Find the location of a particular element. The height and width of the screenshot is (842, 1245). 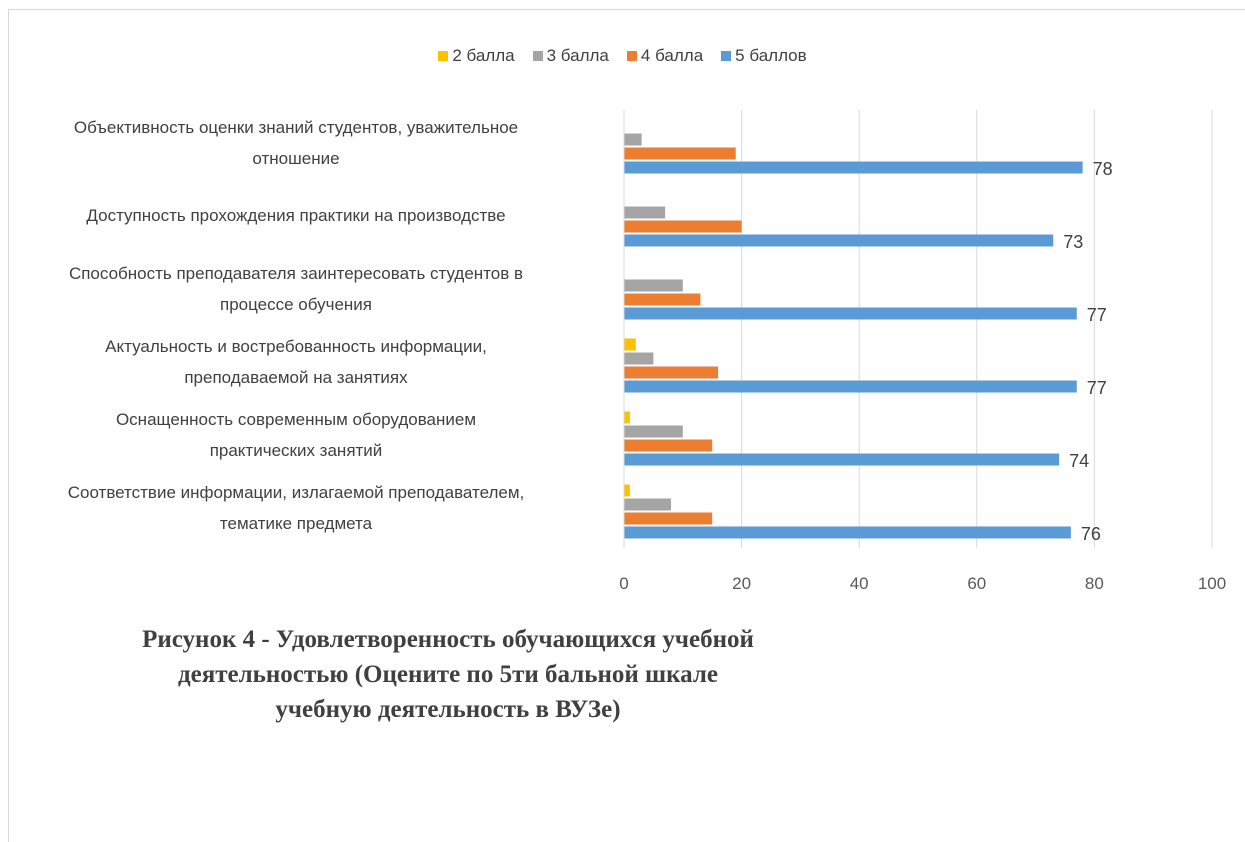

x-tick-label: 80 is located at coordinates (1094, 583).